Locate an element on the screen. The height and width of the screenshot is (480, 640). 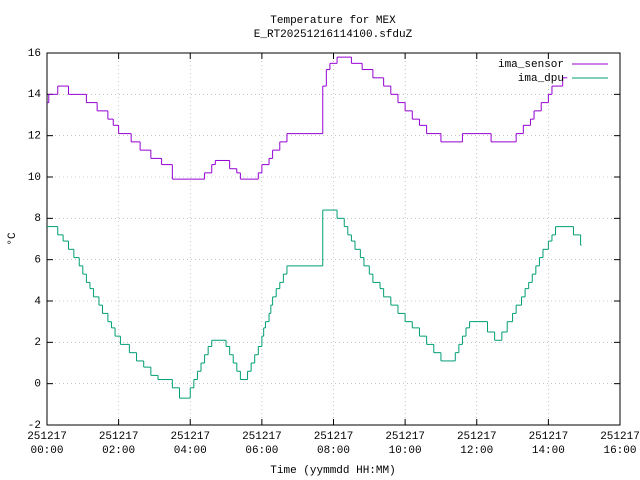
y-tick-label: 14 is located at coordinates (35, 95).